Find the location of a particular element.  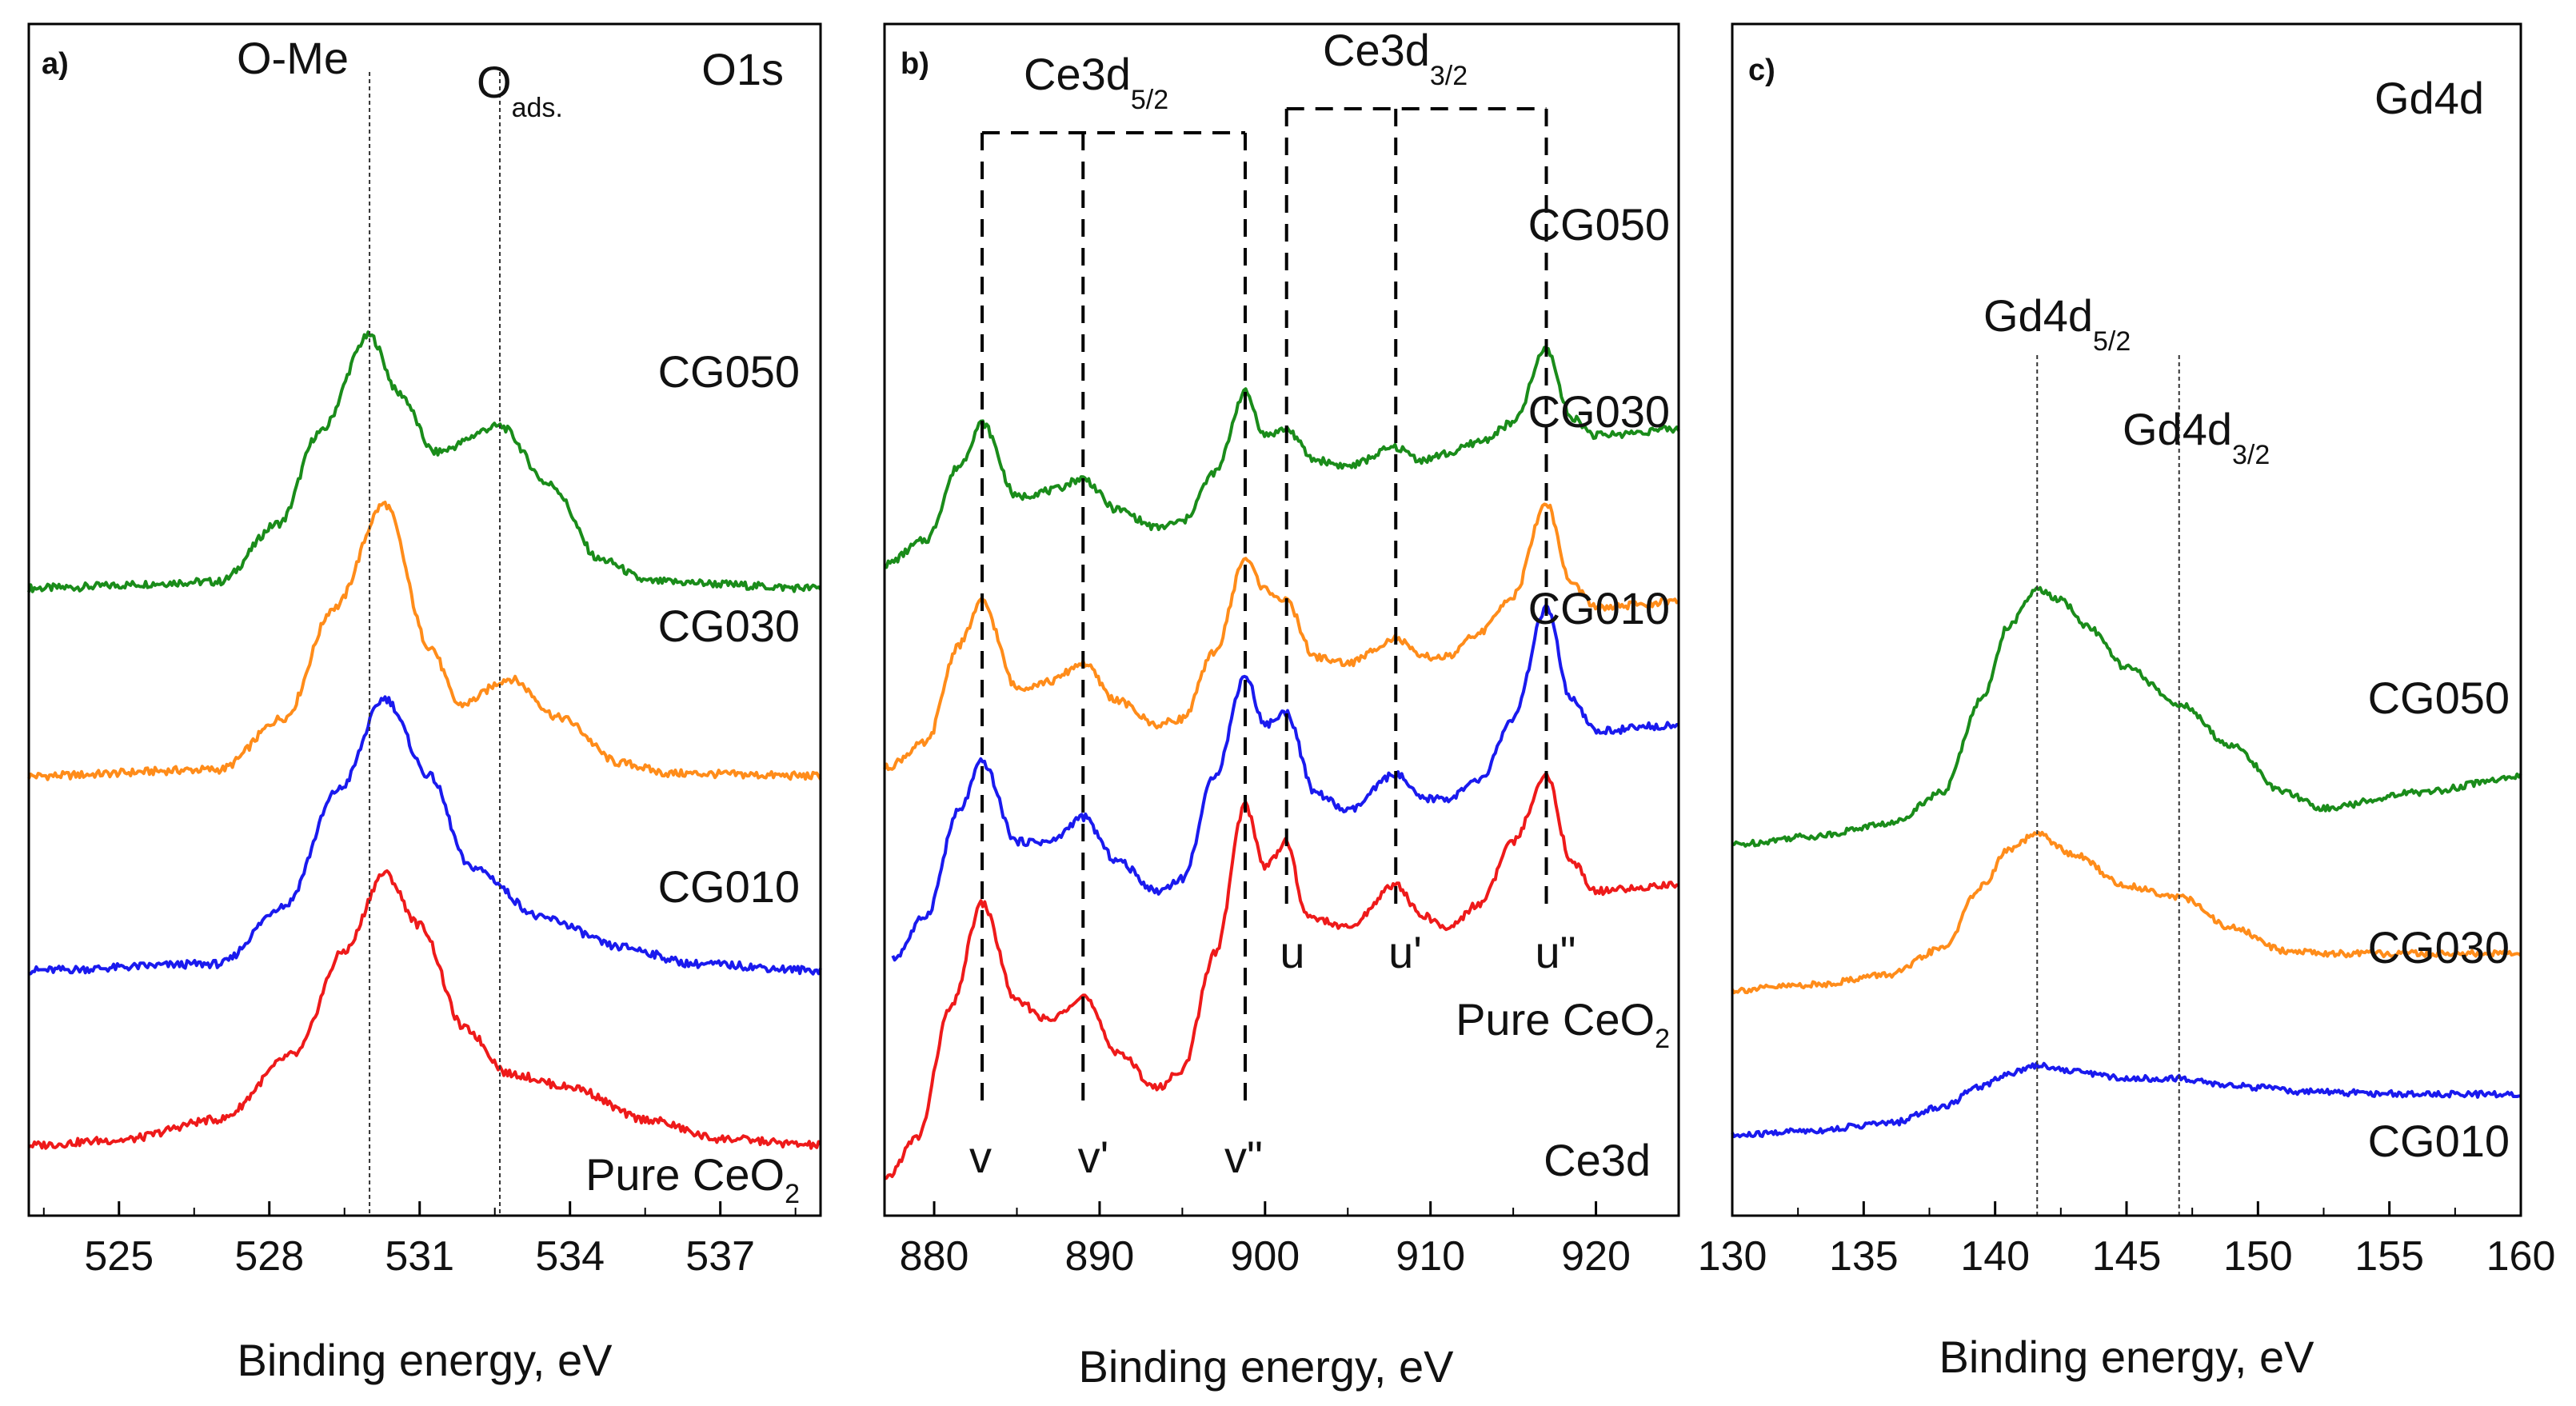

x-tick-label-155: 155 is located at coordinates (2389, 1256).